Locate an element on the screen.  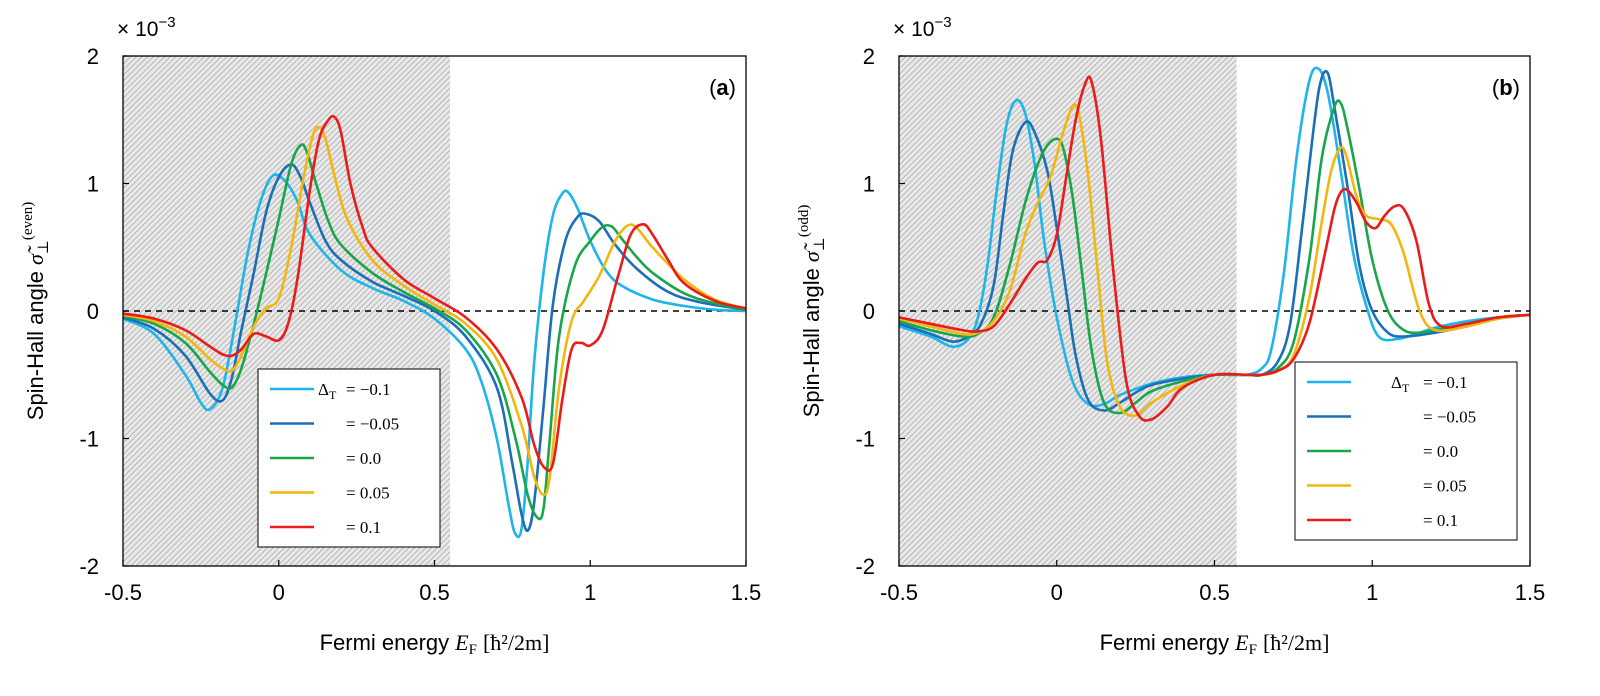
legend-box is located at coordinates (349, 458).